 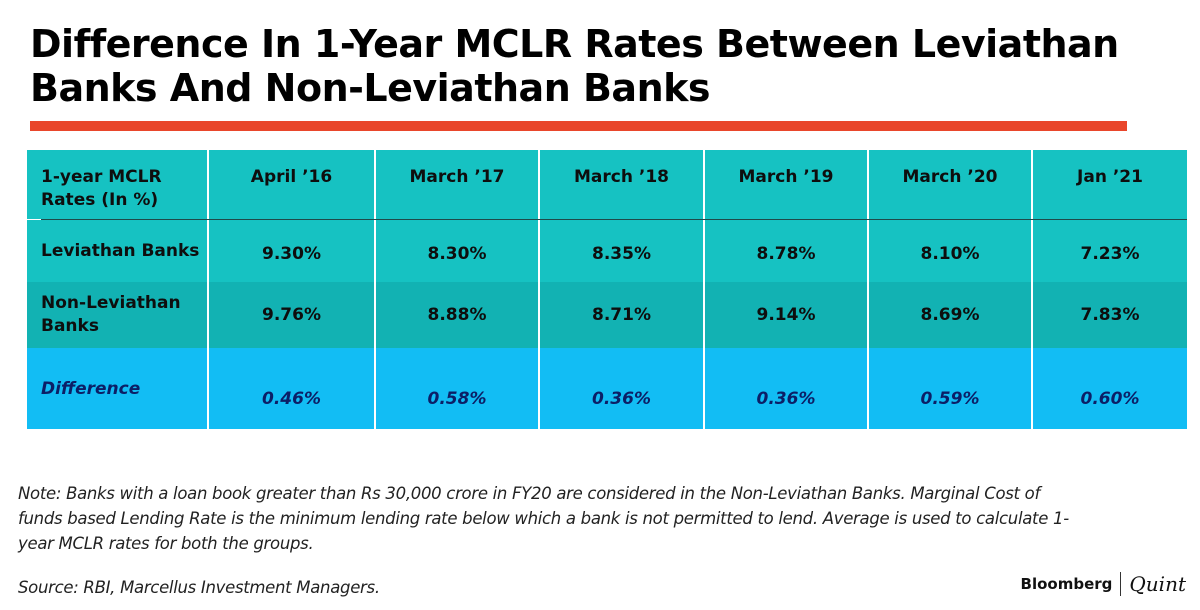 What do you see at coordinates (621, 184) in the screenshot?
I see `column-header: March ’18` at bounding box center [621, 184].